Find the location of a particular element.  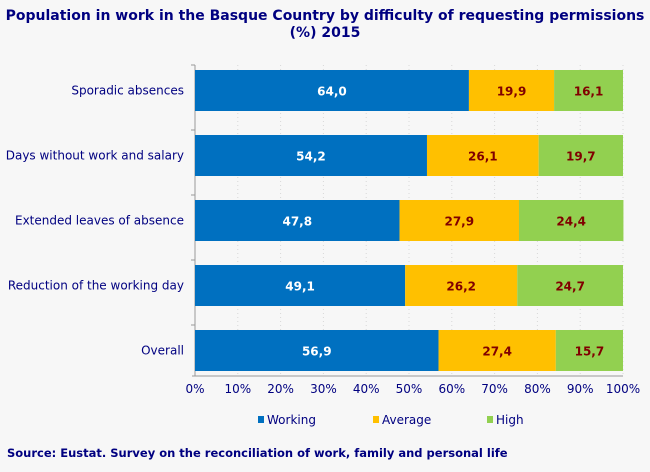

data-label: 24,7 is located at coordinates (570, 287).